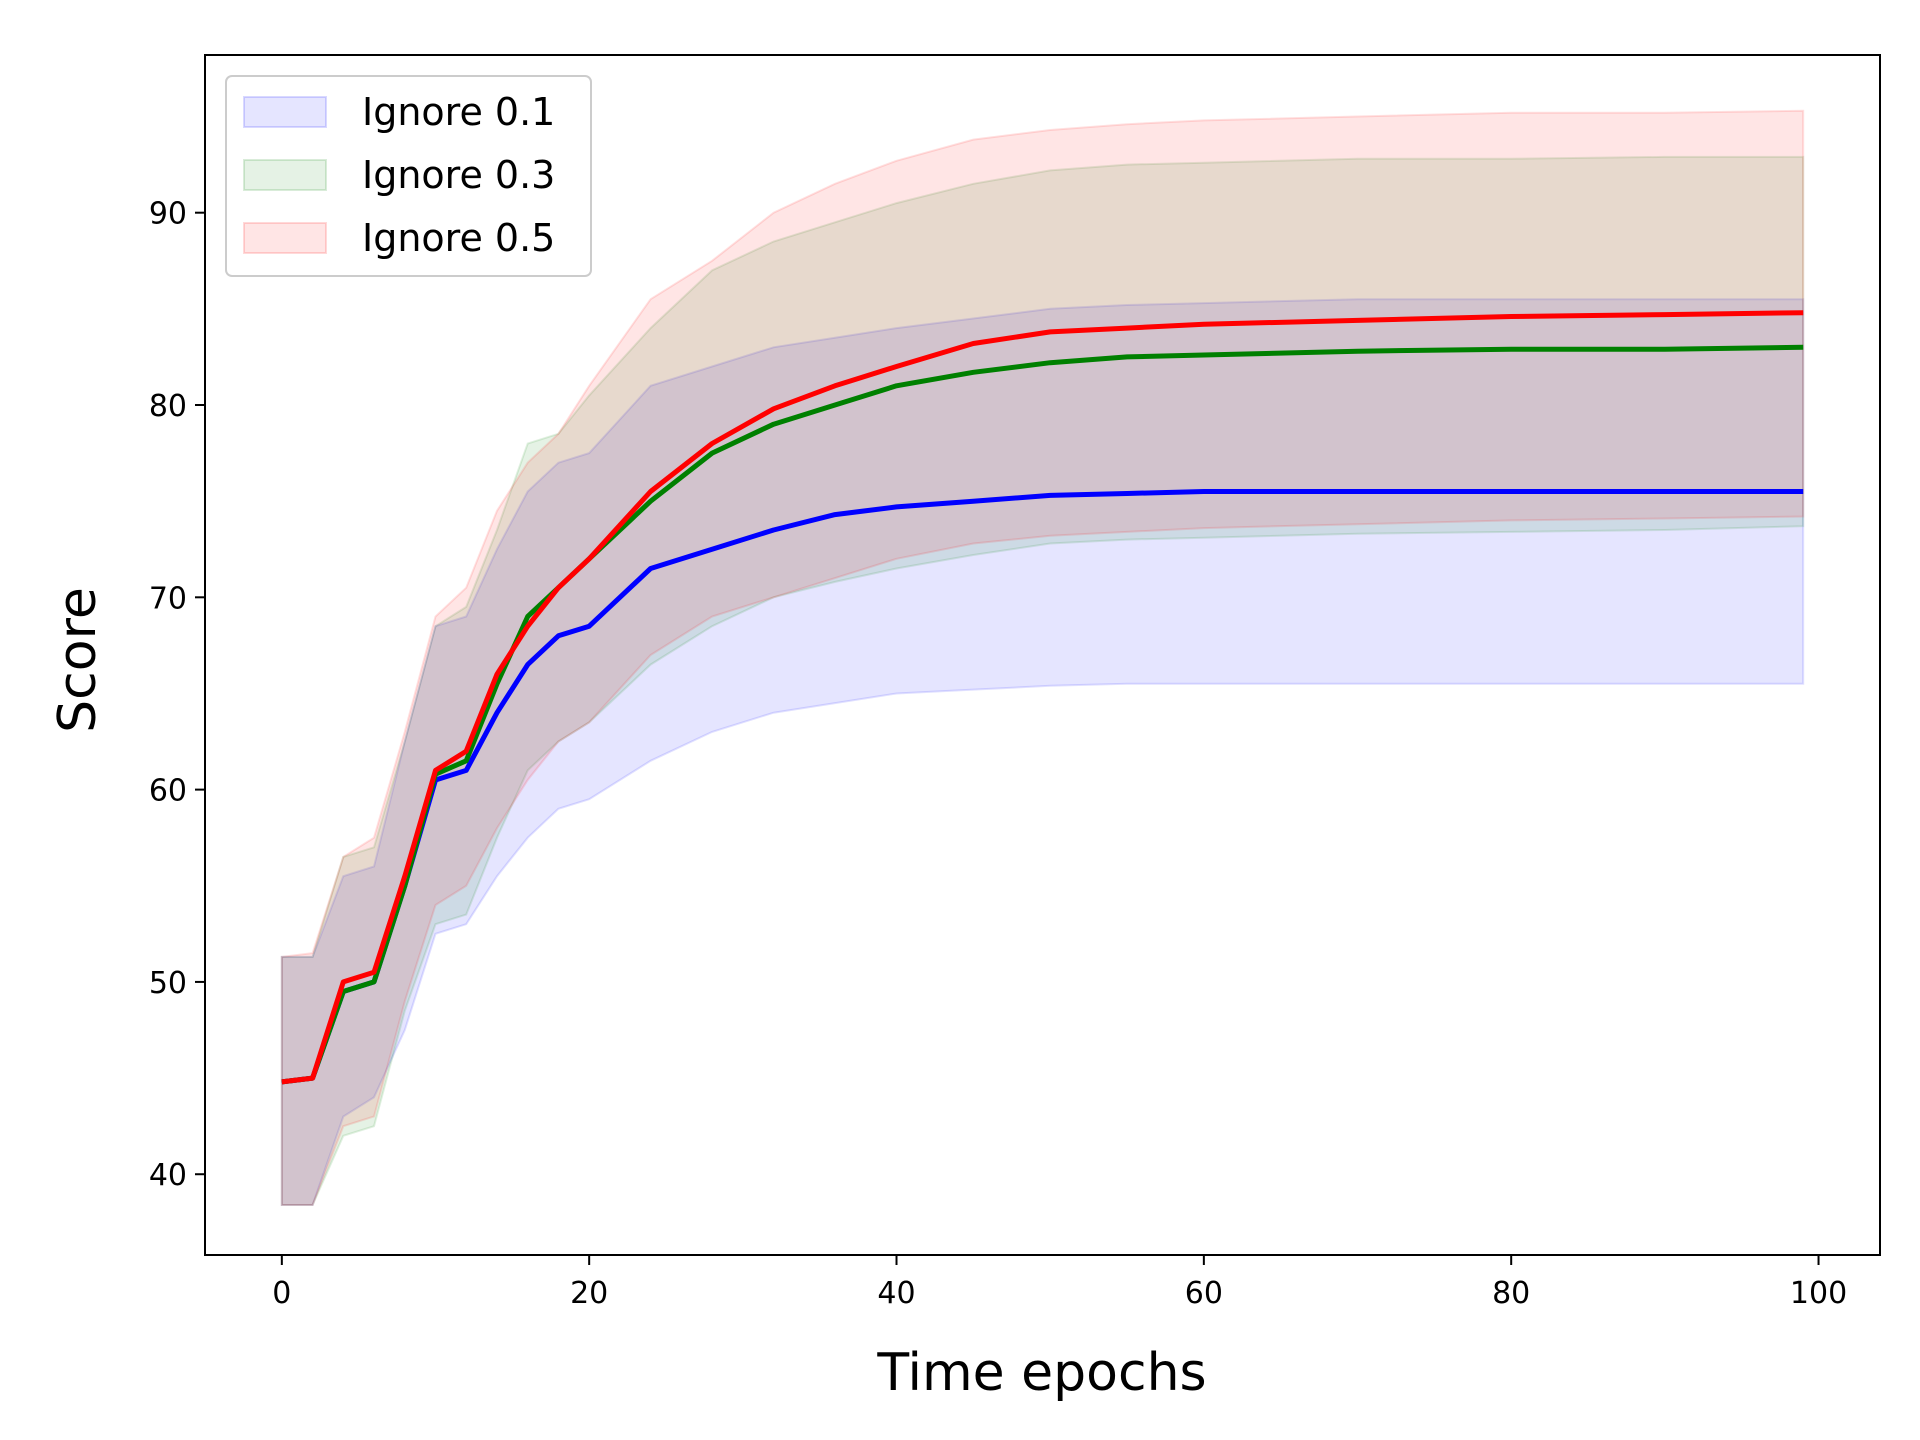 This screenshot has width=1920, height=1440. Describe the element at coordinates (1818, 1293) in the screenshot. I see `x-tick-label-100: 100` at that location.